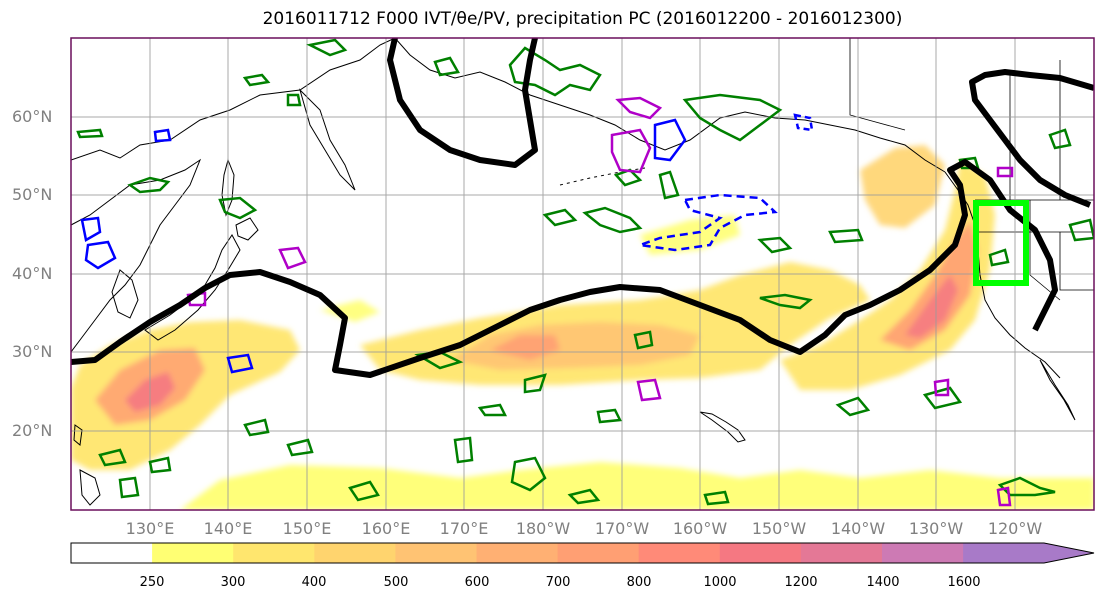 Image resolution: width=1105 pixels, height=603 pixels. Describe the element at coordinates (931, 306) in the screenshot. I see `ivt-shade-east-max` at that location.